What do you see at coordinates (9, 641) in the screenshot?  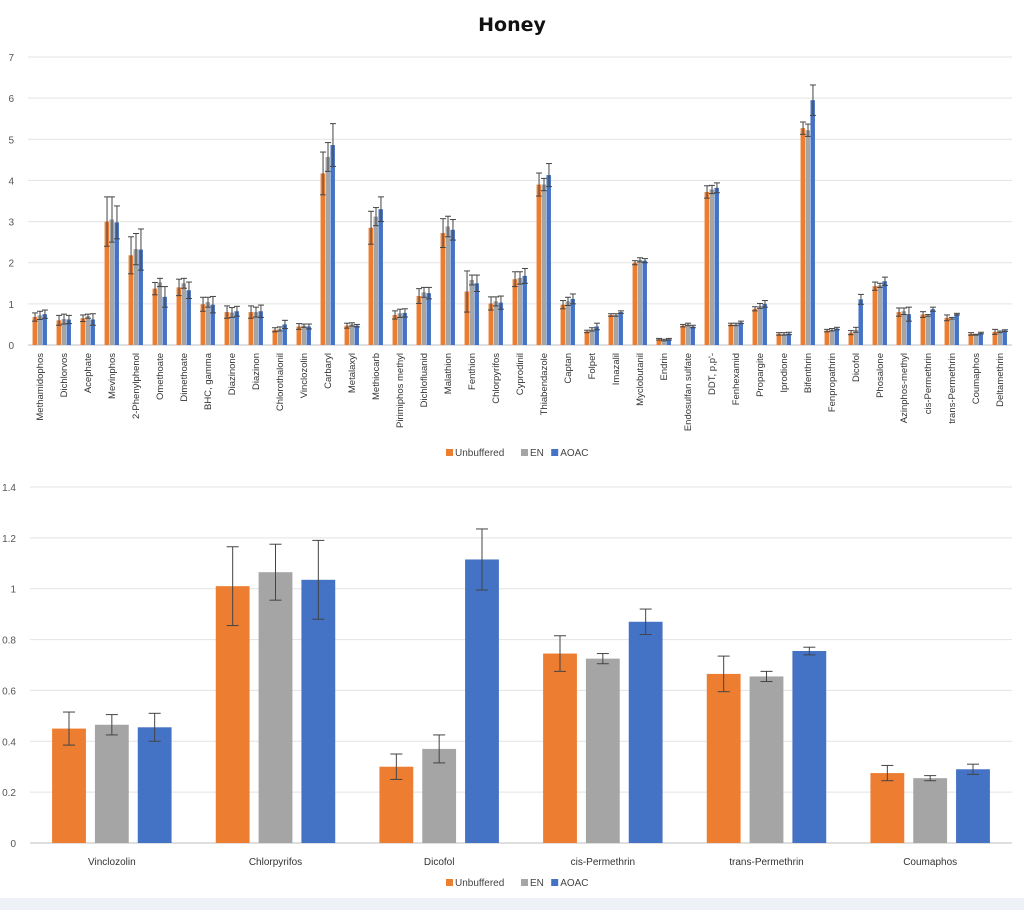 I see `y-tick-label: 0.8` at bounding box center [9, 641].